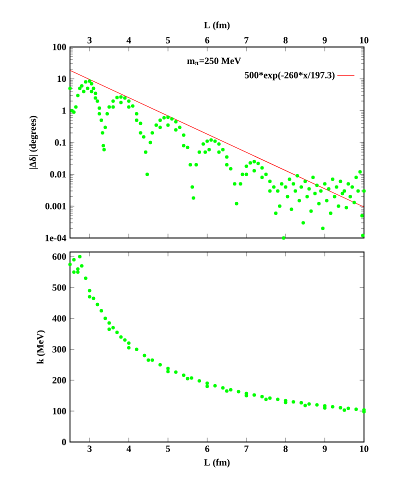  Describe the element at coordinates (59, 256) in the screenshot. I see `y-tick-label: 600` at that location.